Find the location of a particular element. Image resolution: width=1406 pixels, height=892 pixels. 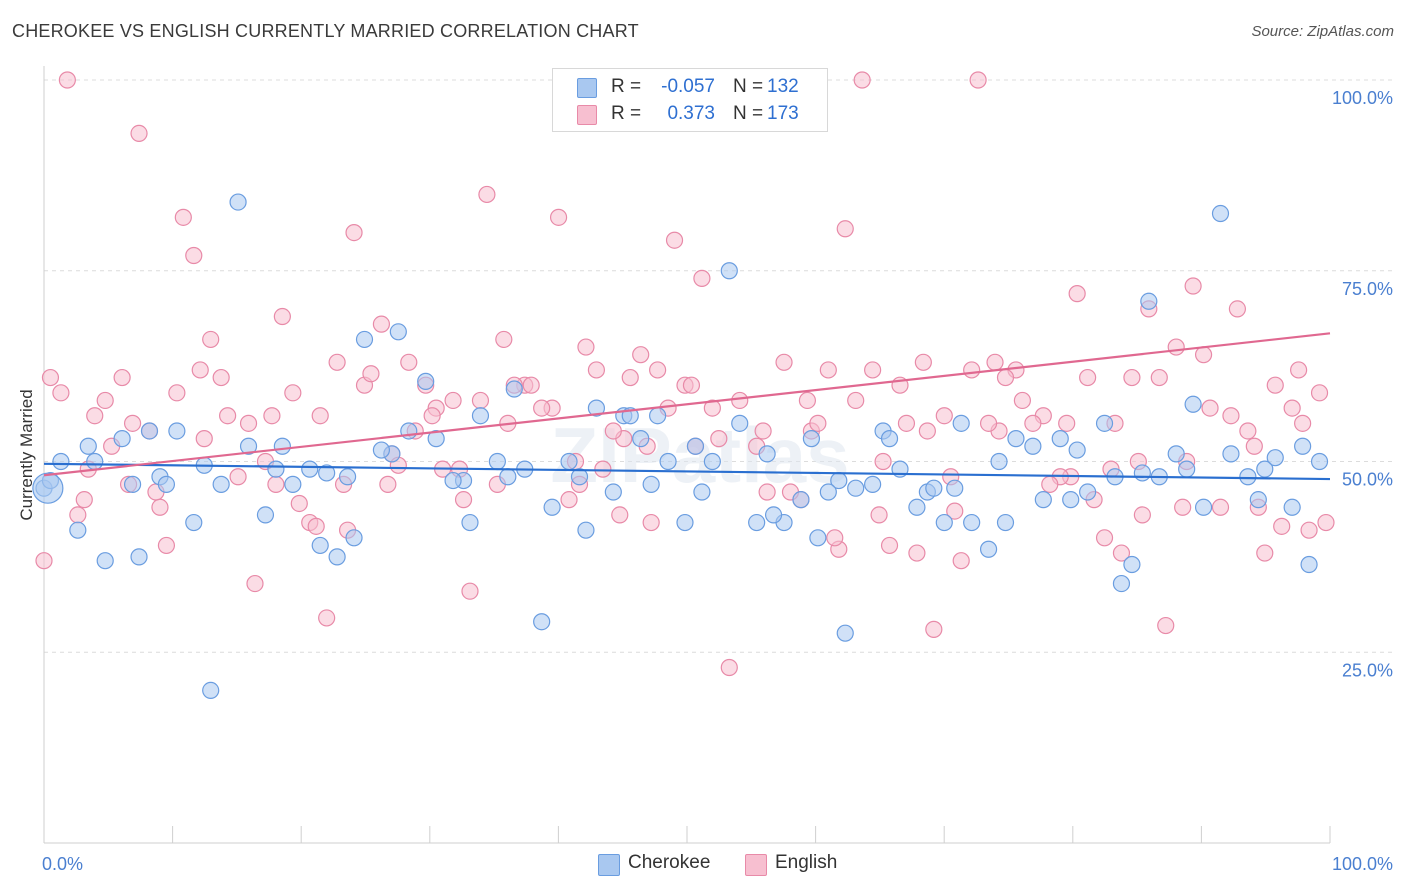

cherokee-trend-line is located at coordinates (687, 471).